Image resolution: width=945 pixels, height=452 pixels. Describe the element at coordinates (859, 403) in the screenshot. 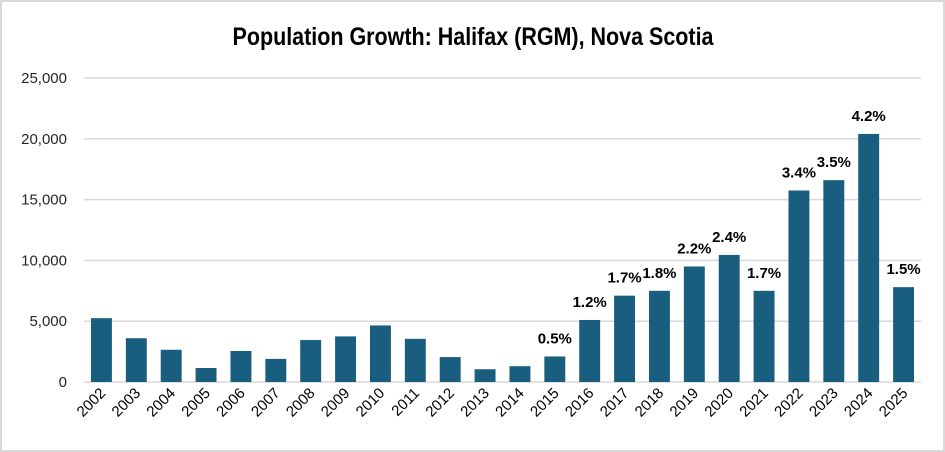

I see `x-tick-label: 2024` at that location.